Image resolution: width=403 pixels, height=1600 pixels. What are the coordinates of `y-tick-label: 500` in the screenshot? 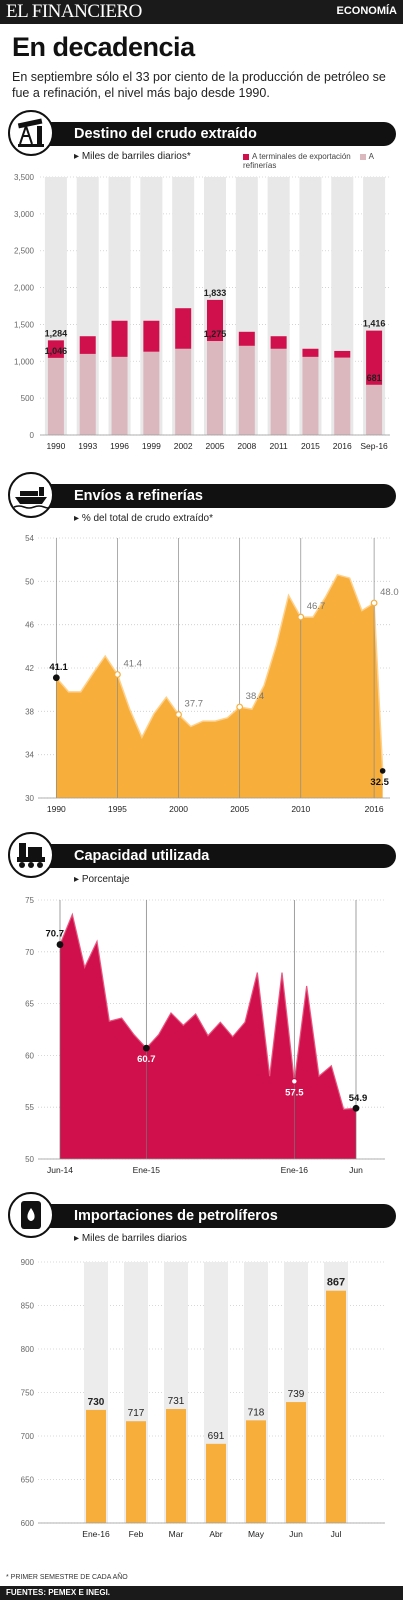 It's located at (28, 398).